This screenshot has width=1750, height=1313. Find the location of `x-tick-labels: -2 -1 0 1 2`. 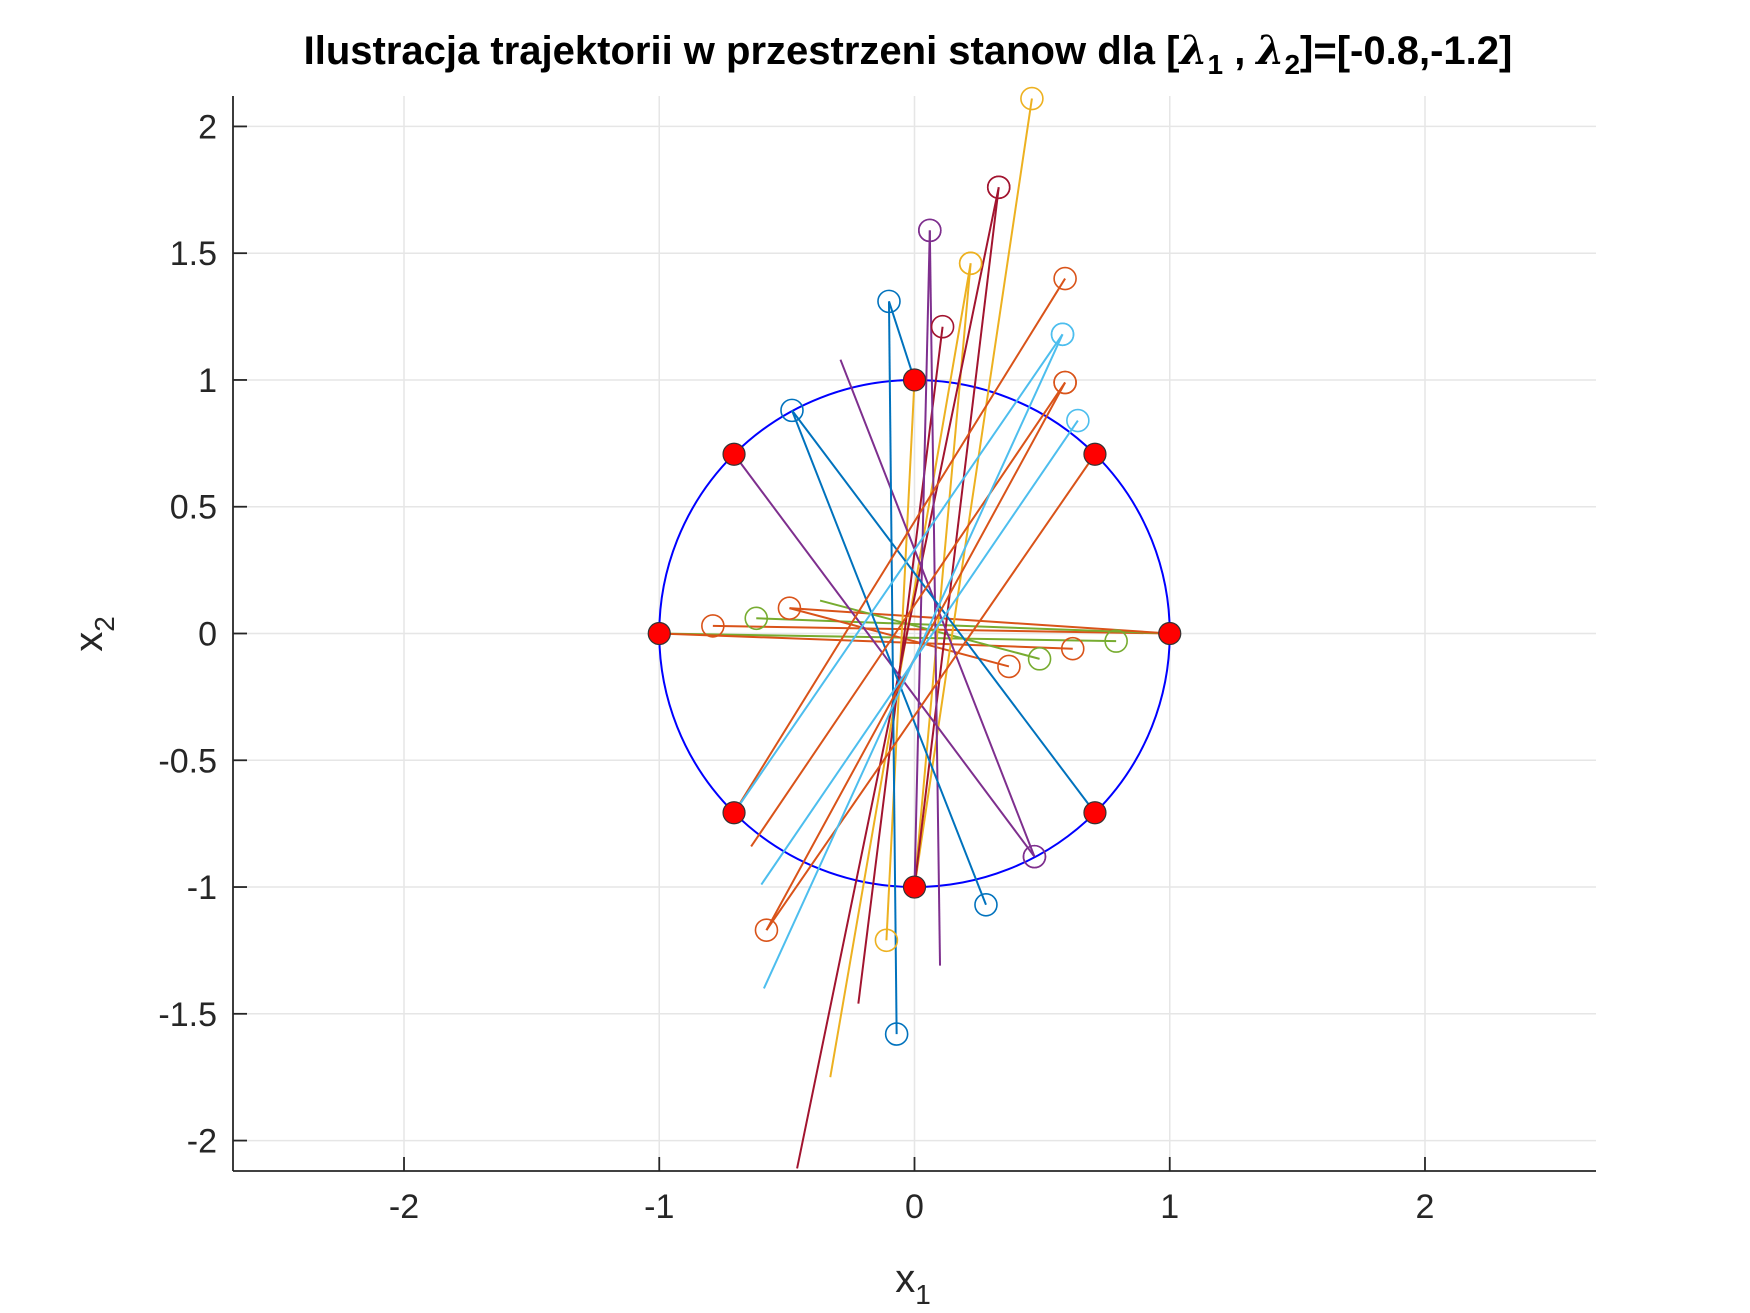

x-tick-labels: -2 -1 0 1 2 is located at coordinates (912, 1207).